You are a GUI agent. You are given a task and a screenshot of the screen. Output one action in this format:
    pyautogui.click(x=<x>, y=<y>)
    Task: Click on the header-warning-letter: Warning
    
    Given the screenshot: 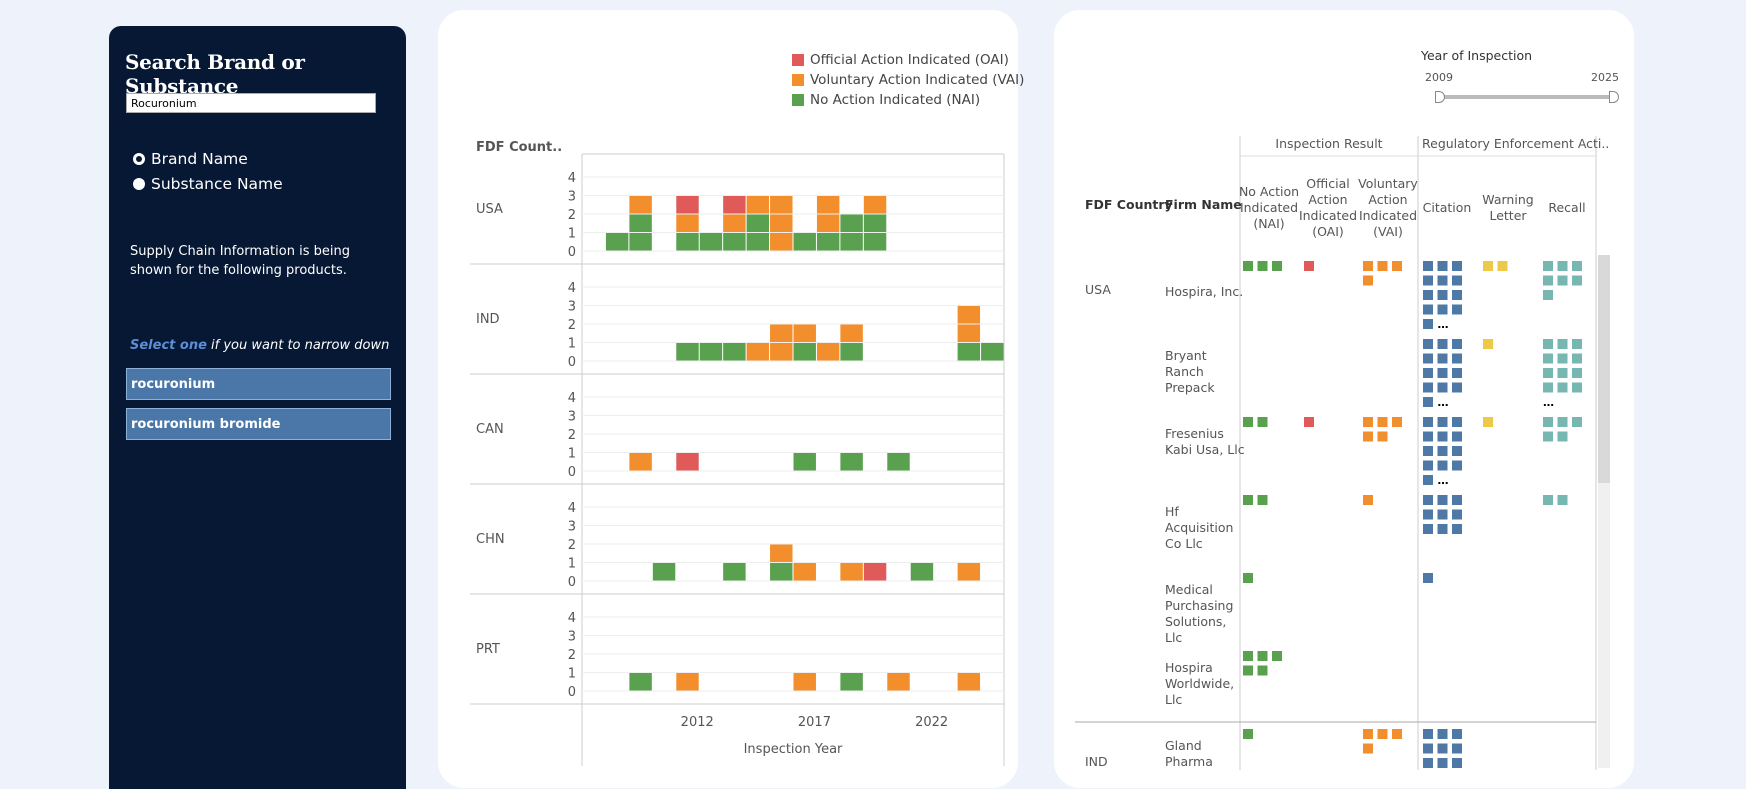 What is the action you would take?
    pyautogui.click(x=1507, y=199)
    